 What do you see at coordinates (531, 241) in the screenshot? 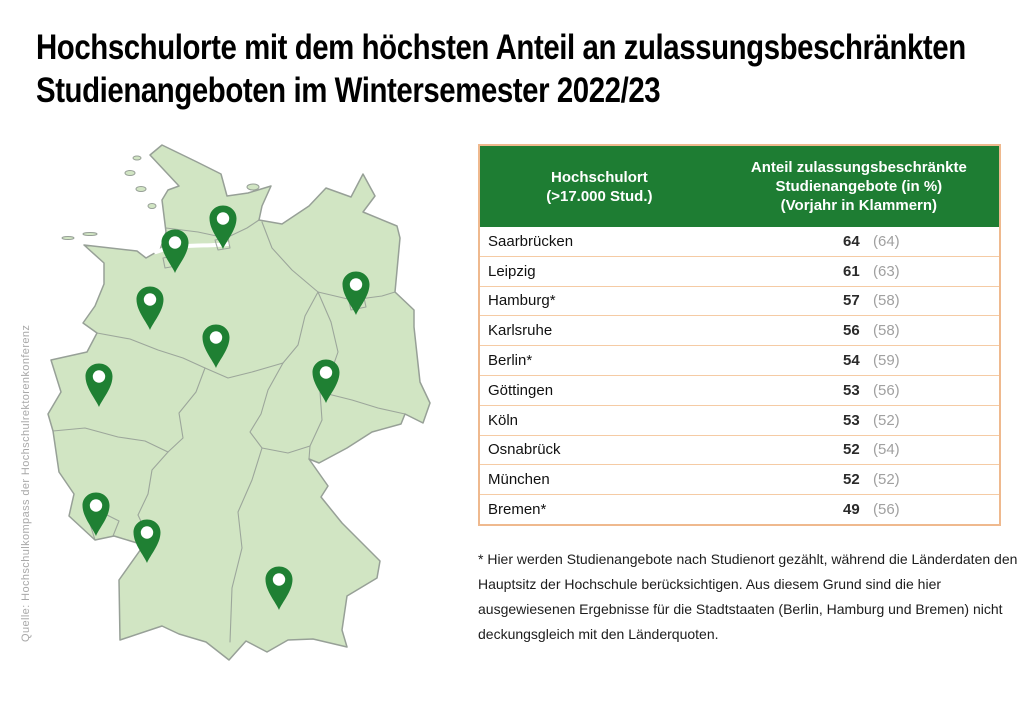
I see `city-label: Saarbrücken` at bounding box center [531, 241].